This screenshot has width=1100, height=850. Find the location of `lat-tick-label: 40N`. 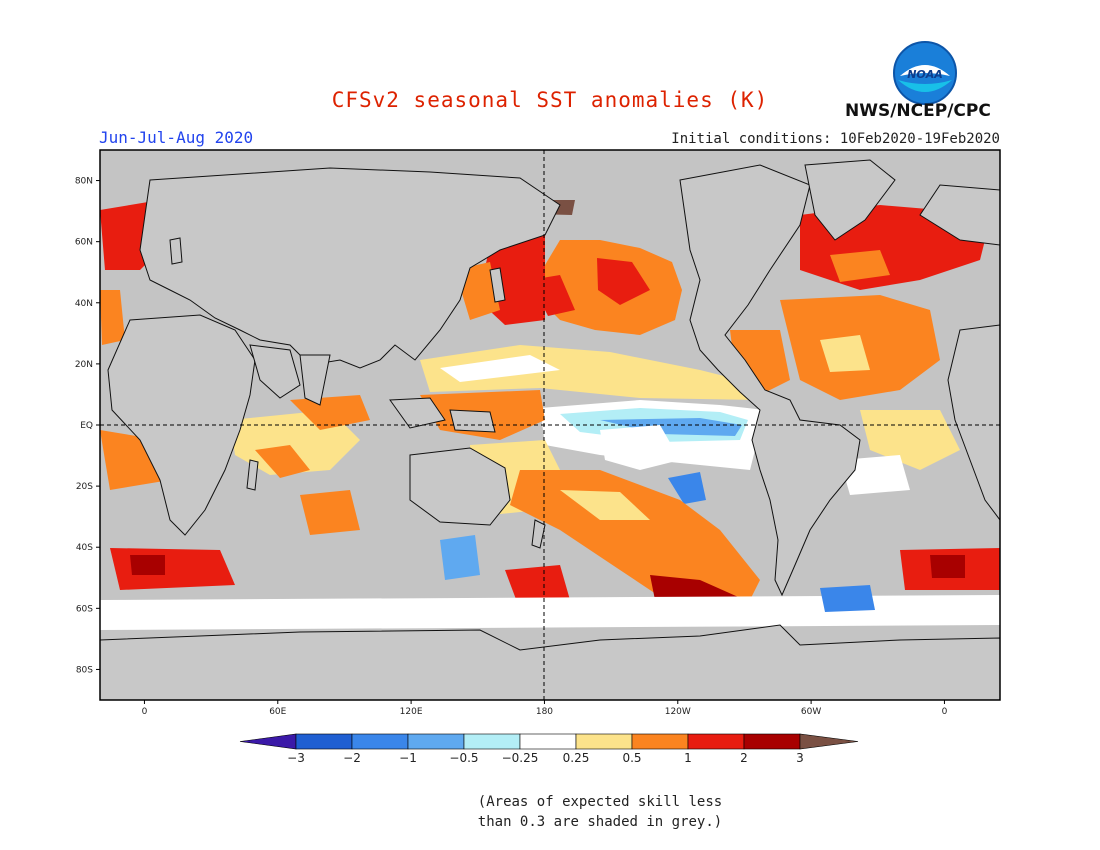

lat-tick-label: 40N is located at coordinates (84, 304).